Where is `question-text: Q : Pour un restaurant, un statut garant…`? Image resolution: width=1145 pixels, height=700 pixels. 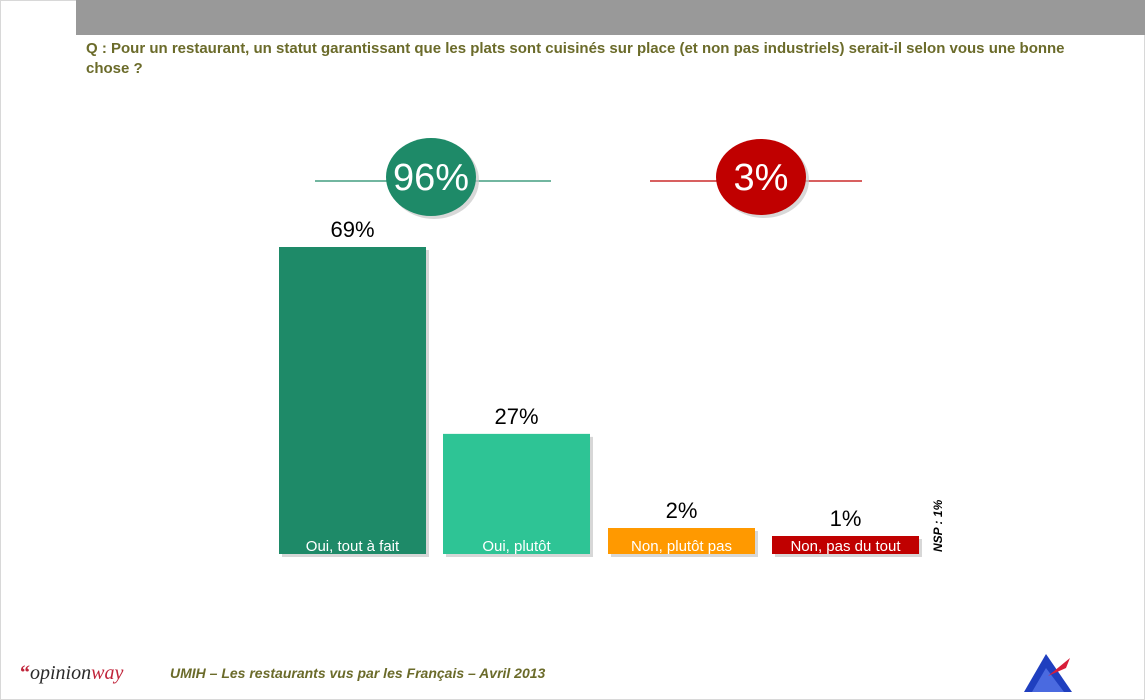 question-text: Q : Pour un restaurant, un statut garant… is located at coordinates (575, 58).